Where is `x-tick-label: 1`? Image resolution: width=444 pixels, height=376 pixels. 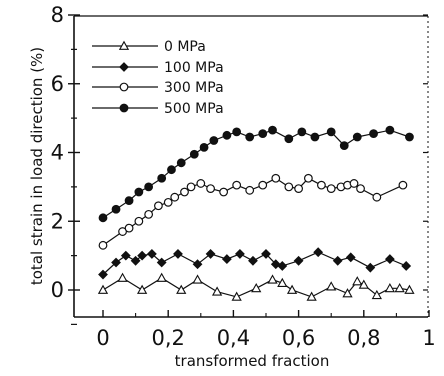 x-tick-label: 1 is located at coordinates (428, 338).